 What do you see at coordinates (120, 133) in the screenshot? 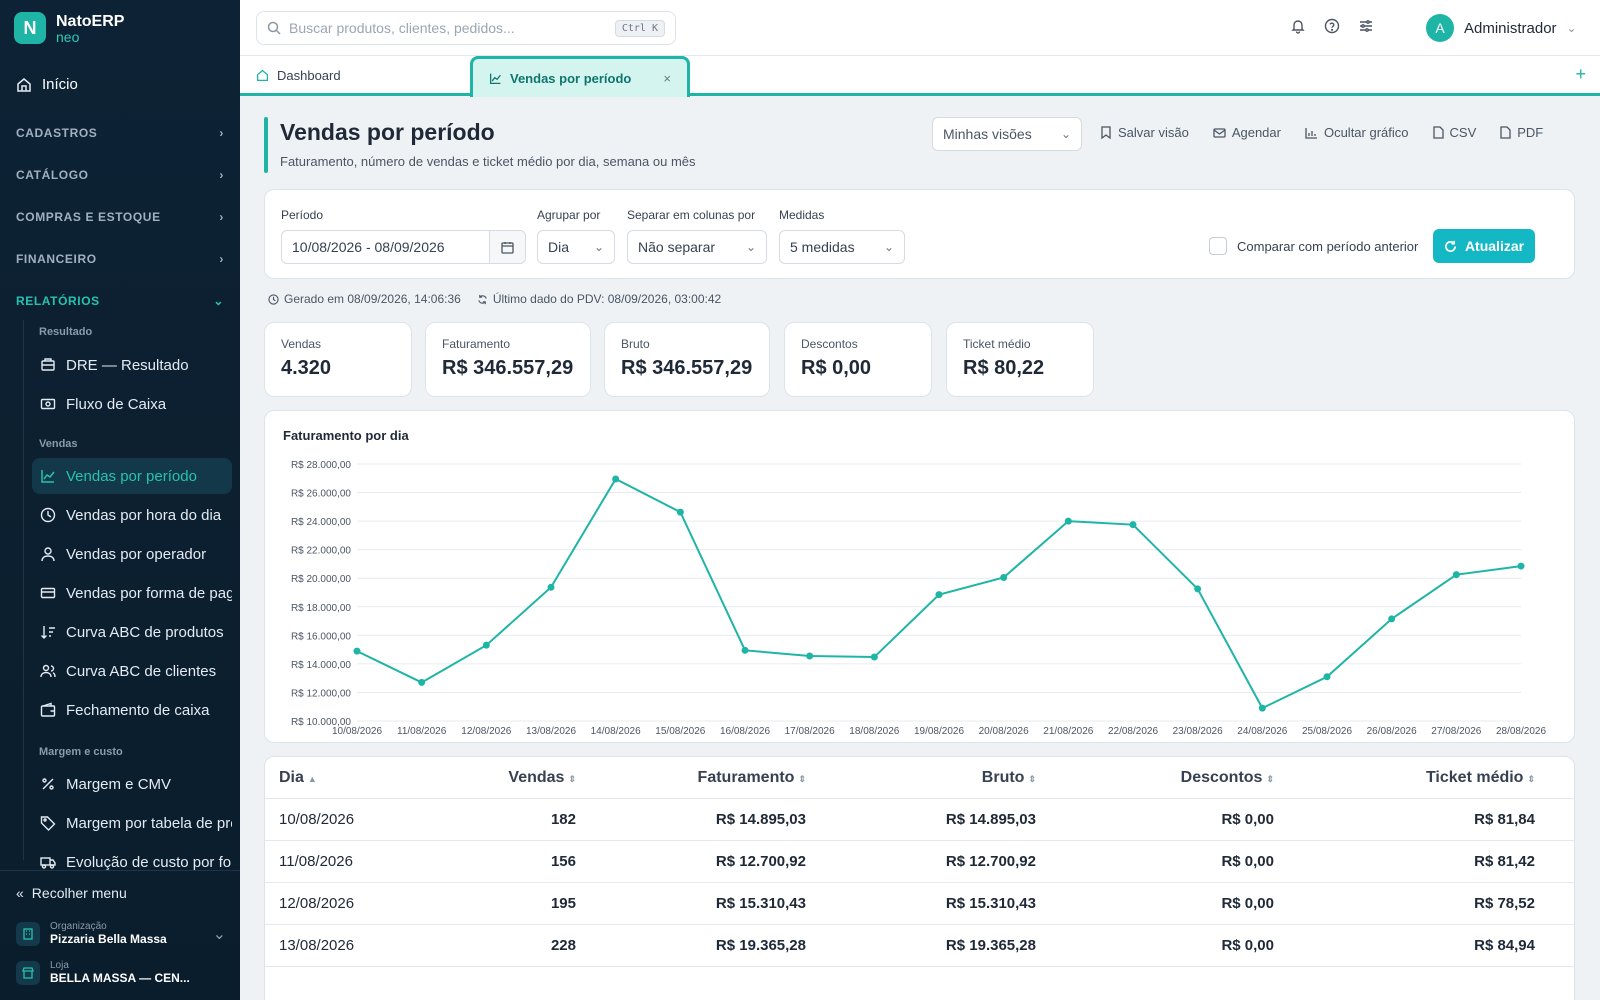
I see `sidebar-section-cadastros: CADASTROS ›` at bounding box center [120, 133].